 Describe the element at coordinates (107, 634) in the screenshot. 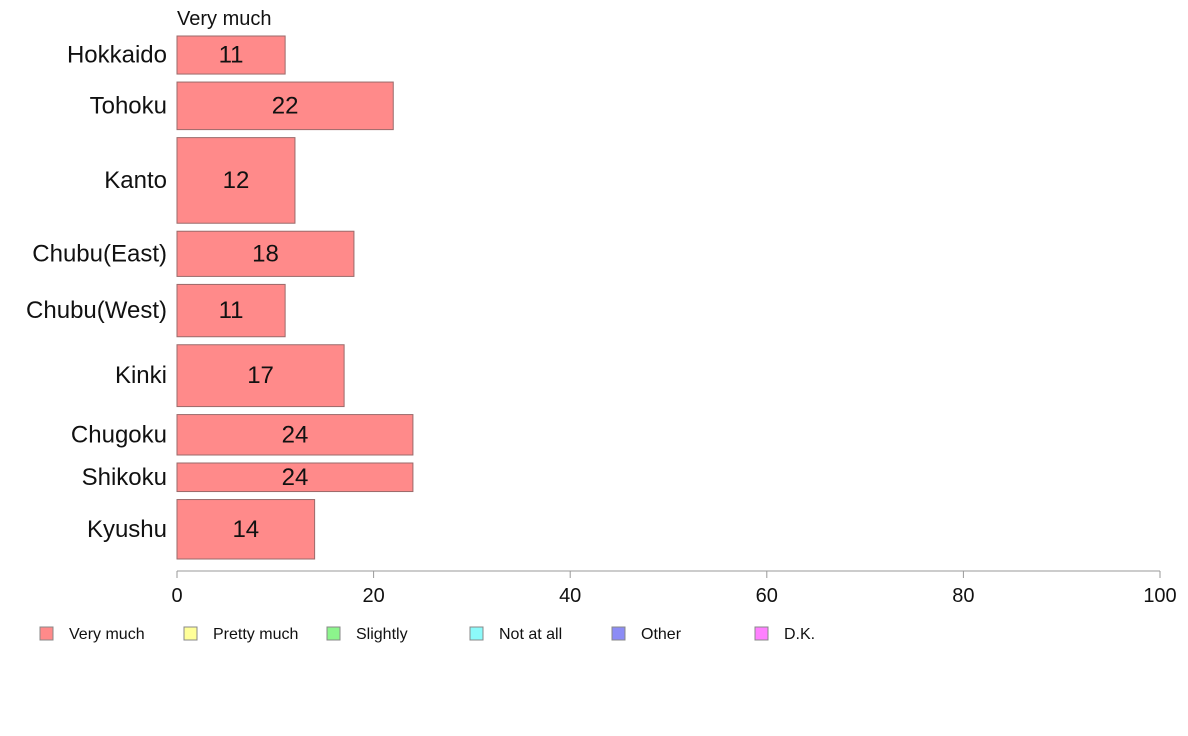

I see `legend-label: Very much` at that location.